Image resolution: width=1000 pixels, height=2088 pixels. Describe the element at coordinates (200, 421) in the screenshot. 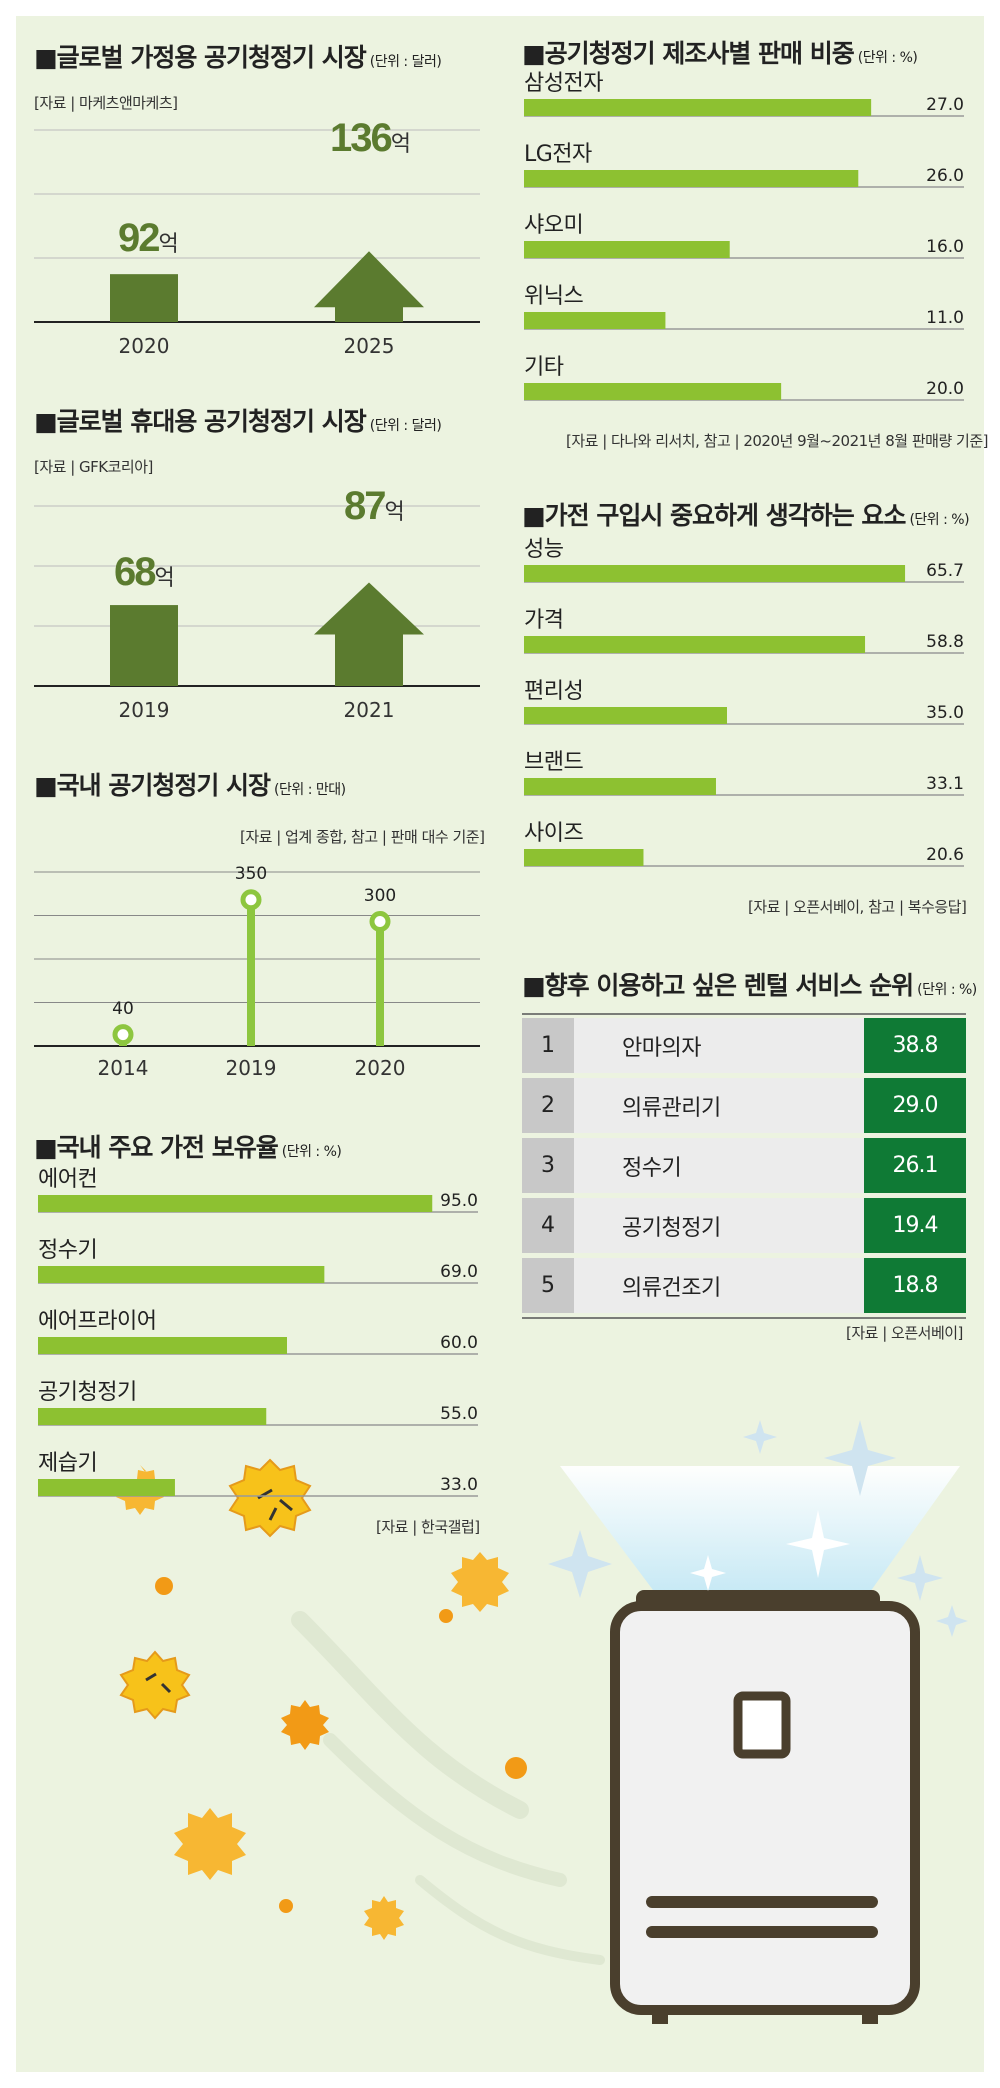

I see `portable-purifier-title-text: ■글로벌 휴대용 공기청정기 시장` at that location.